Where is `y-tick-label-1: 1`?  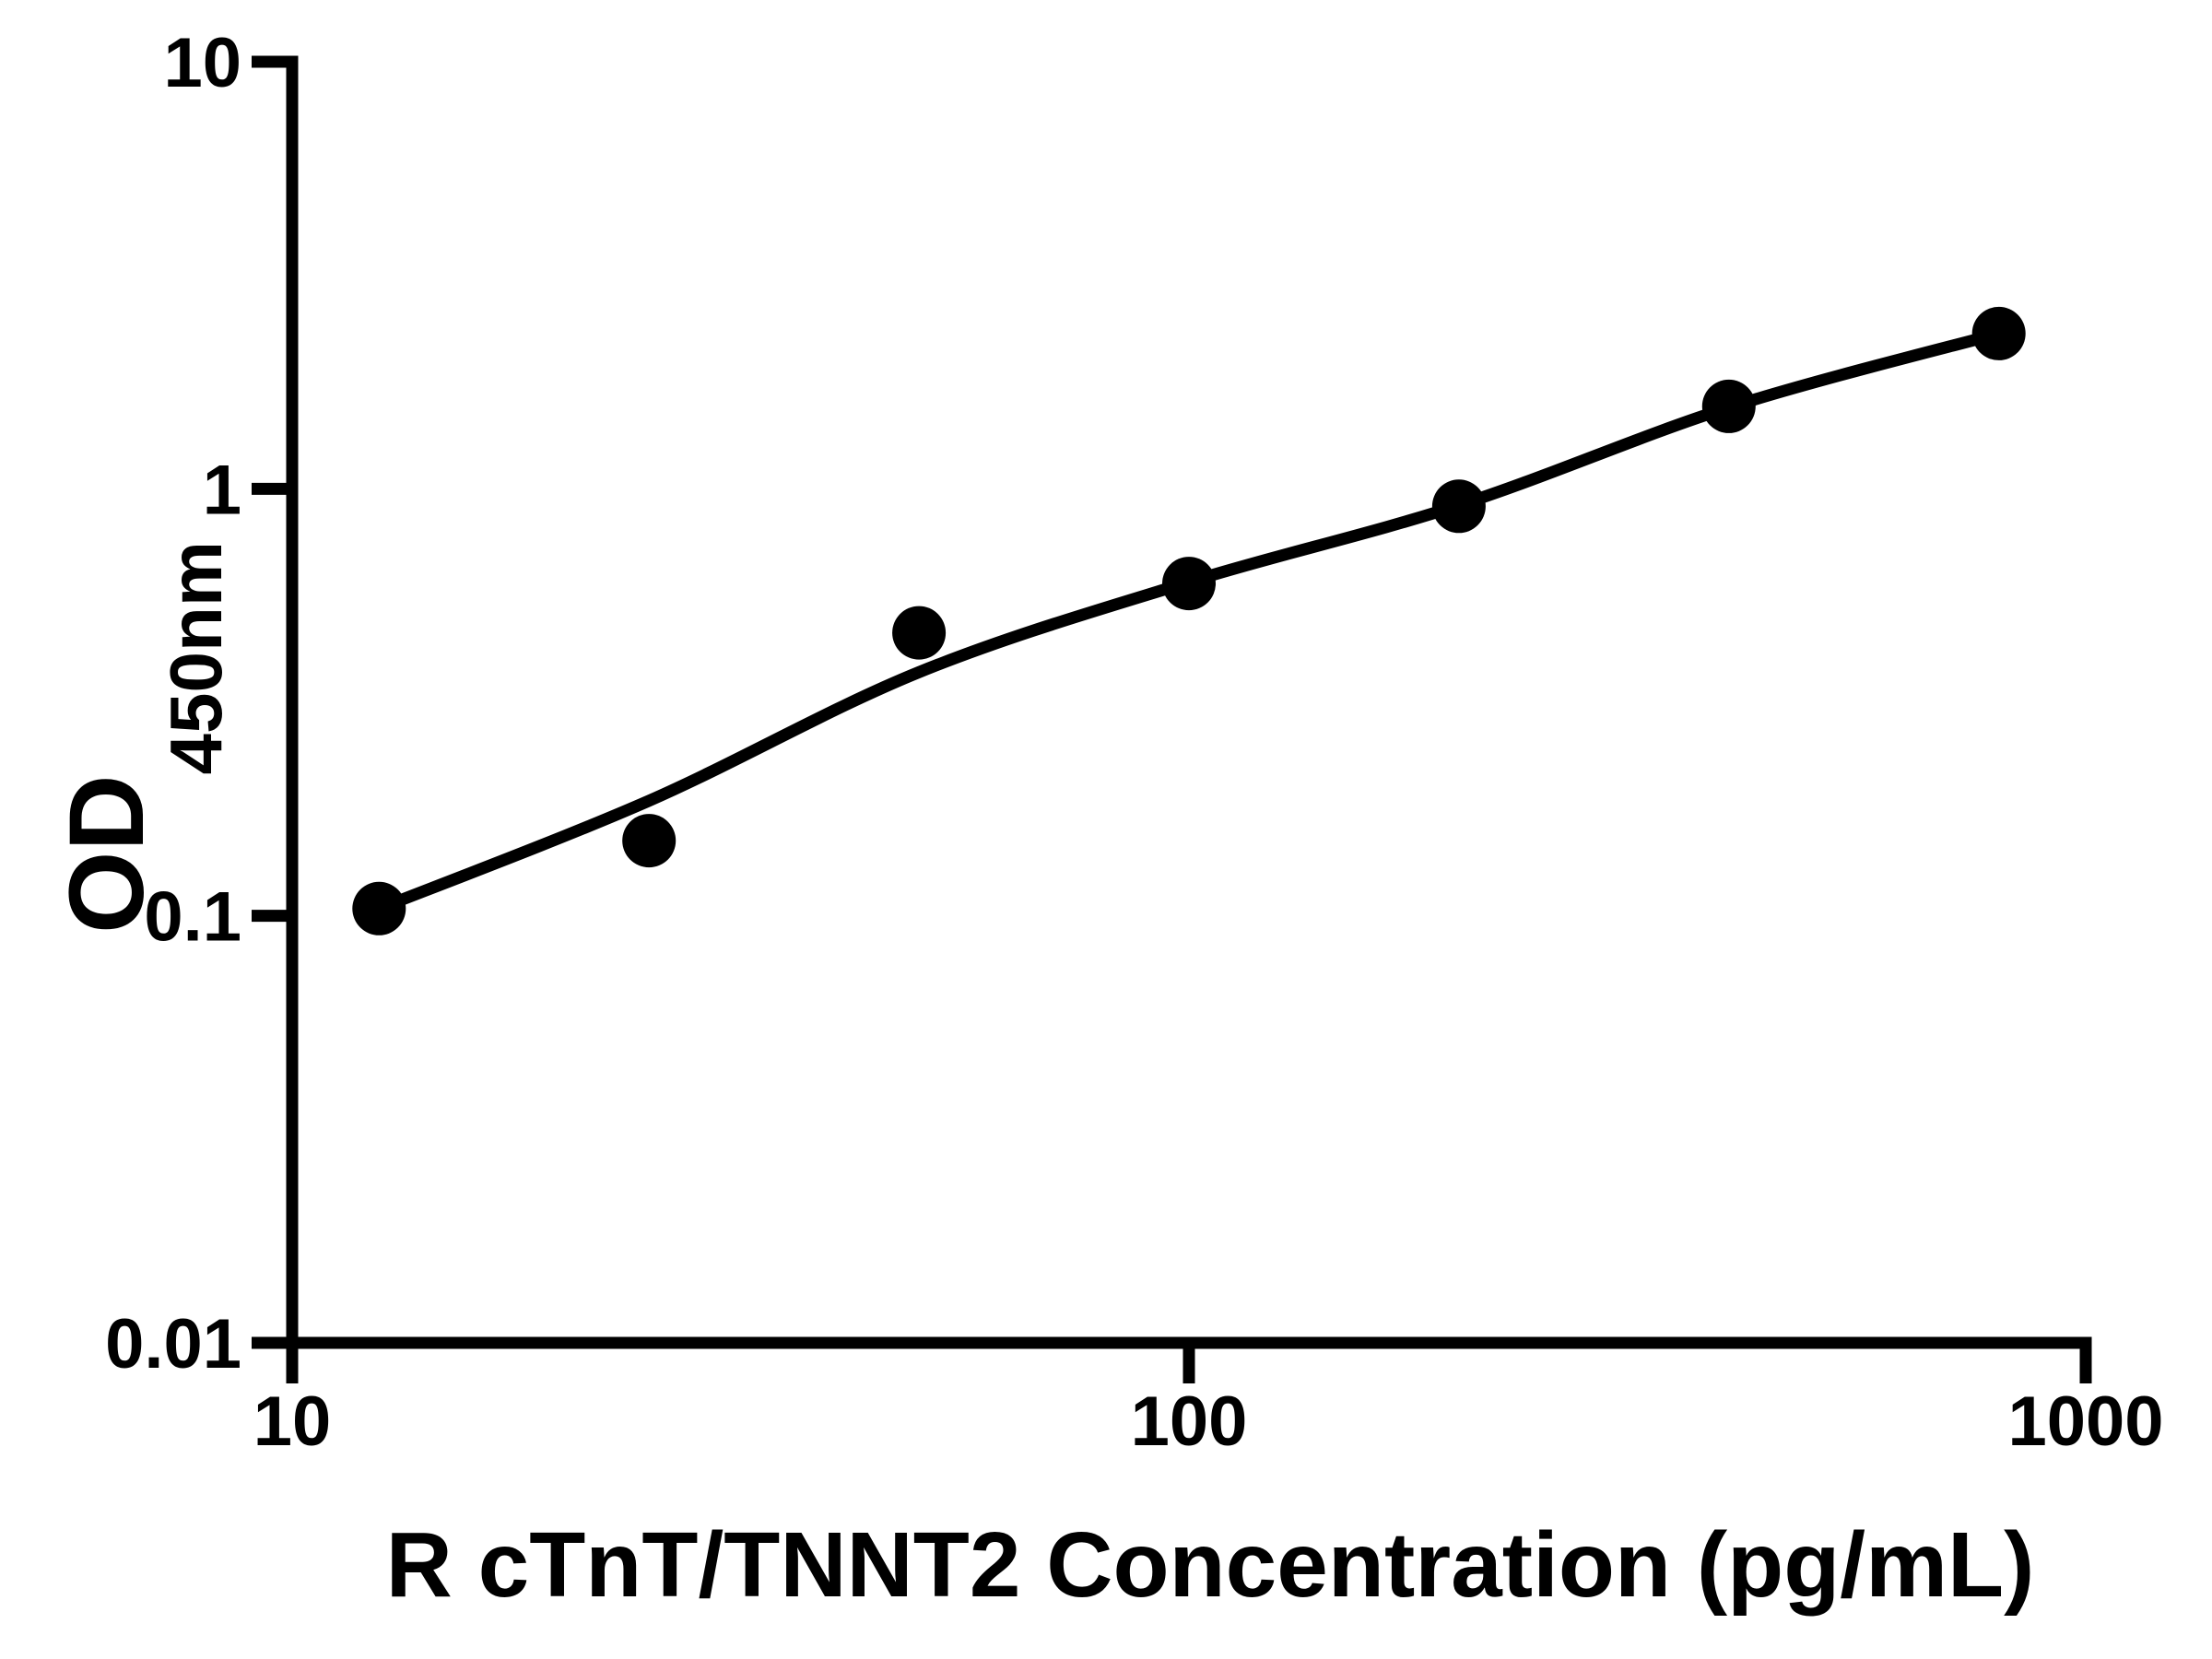 y-tick-label-1: 1 is located at coordinates (222, 490).